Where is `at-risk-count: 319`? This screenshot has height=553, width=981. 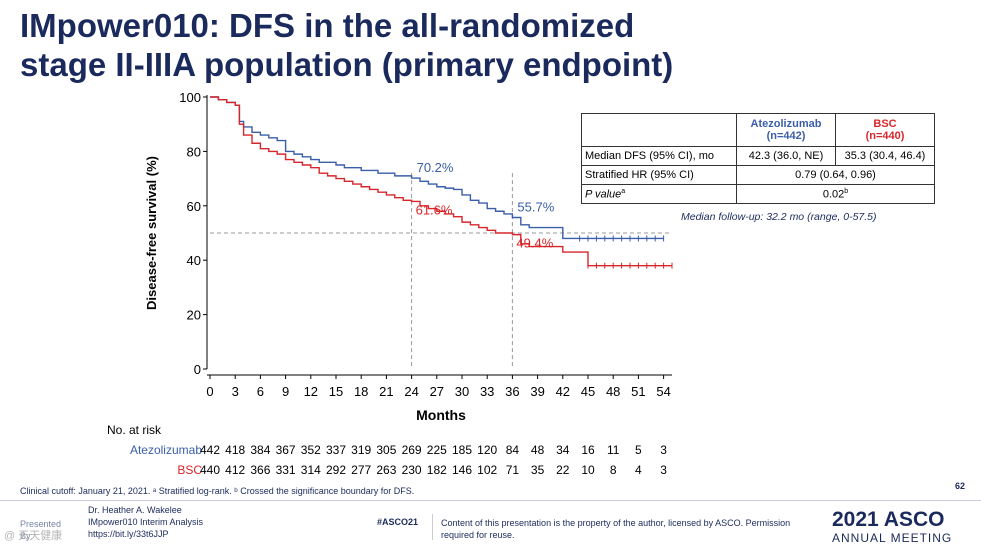 at-risk-count: 319 is located at coordinates (361, 450).